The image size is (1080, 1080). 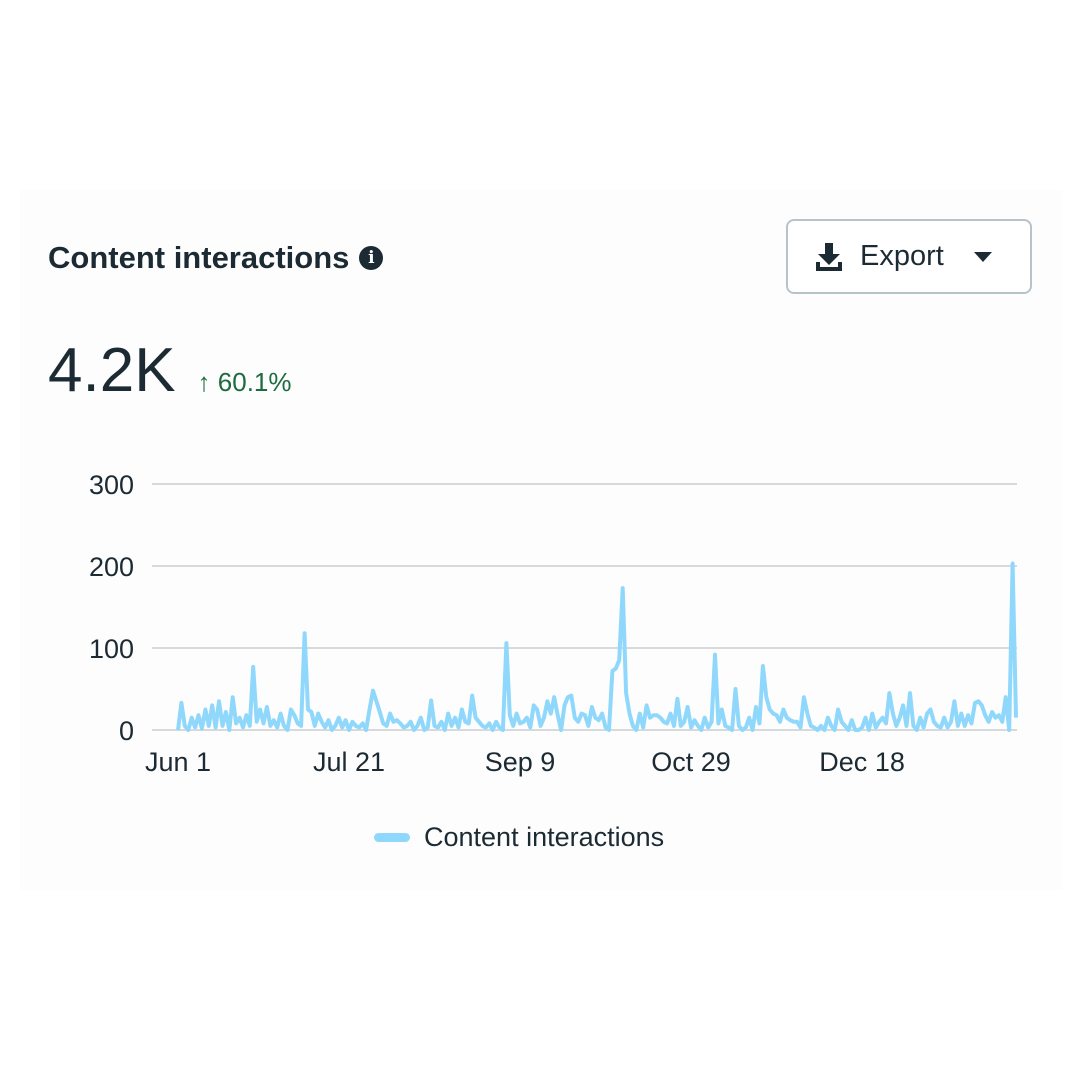 I want to click on y-tick-label: 0, so click(x=126, y=731).